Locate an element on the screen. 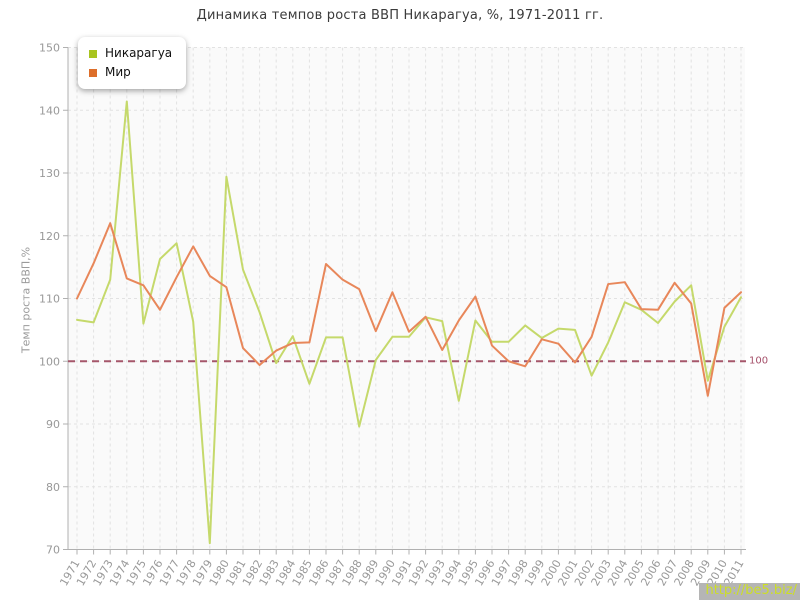  legend: Никарагуа Мир is located at coordinates (132, 63).